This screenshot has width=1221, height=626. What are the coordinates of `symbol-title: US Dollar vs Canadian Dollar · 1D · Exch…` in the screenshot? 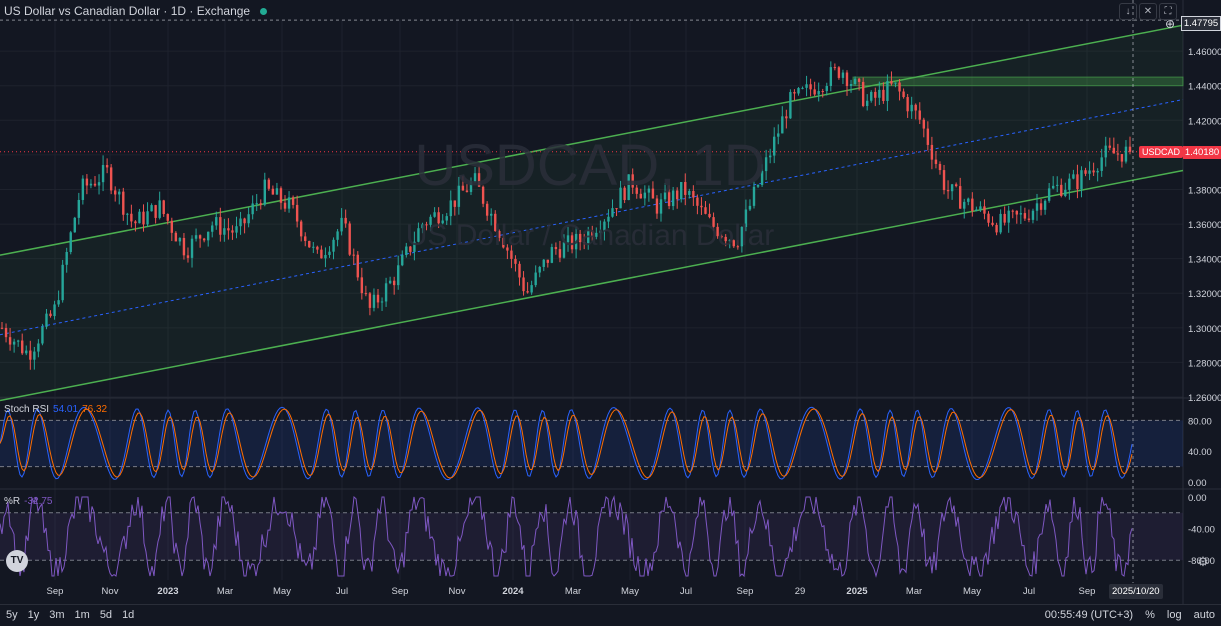 It's located at (127, 11).